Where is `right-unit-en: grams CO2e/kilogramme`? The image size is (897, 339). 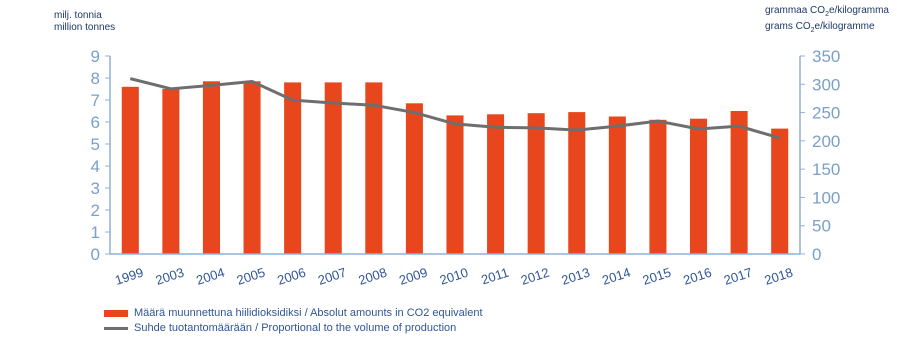 right-unit-en: grams CO2e/kilogramme is located at coordinates (827, 29).